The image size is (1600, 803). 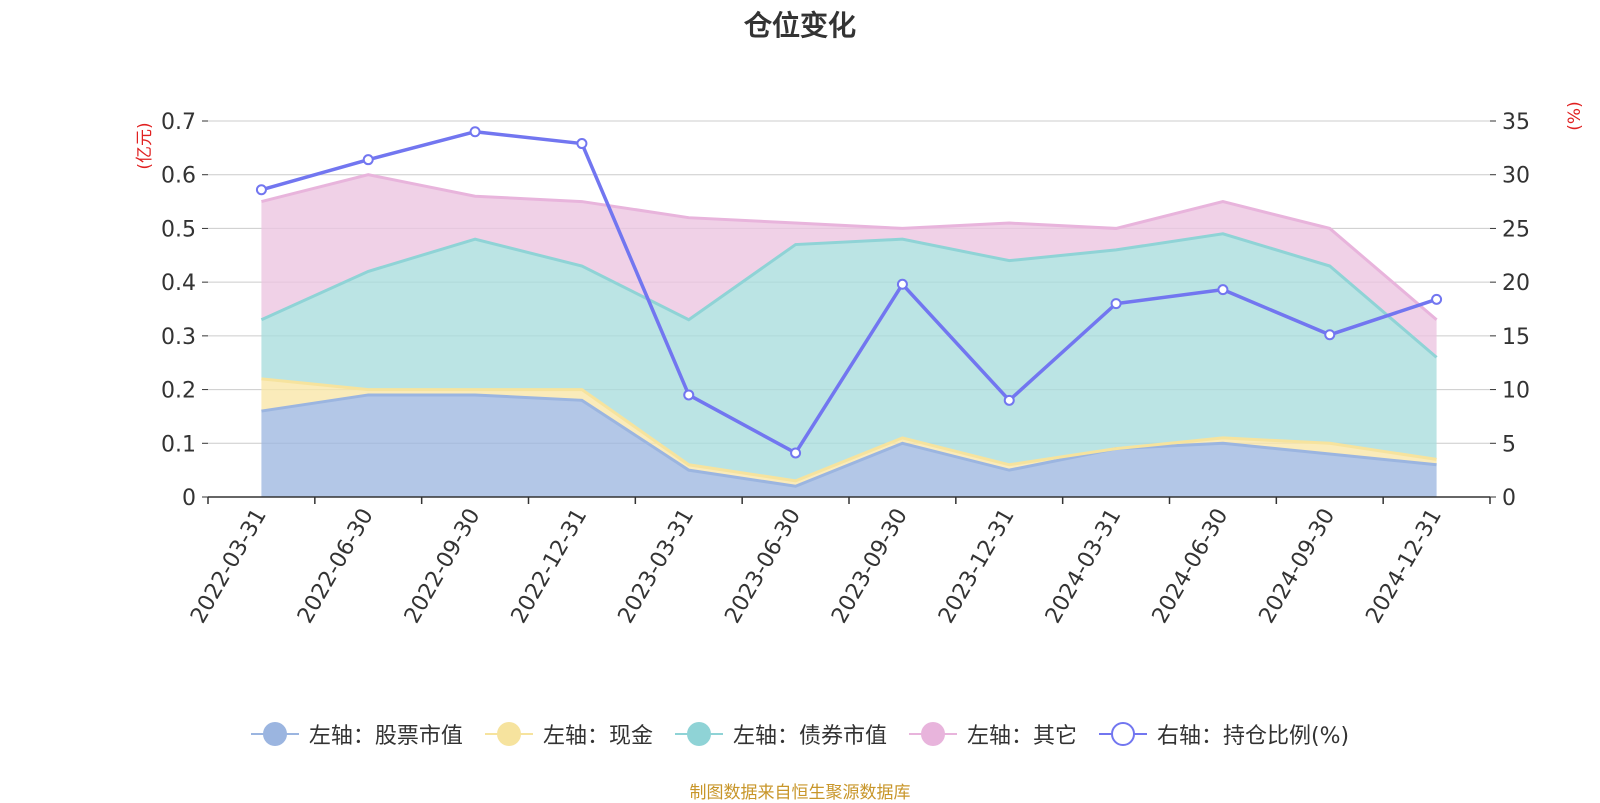 What do you see at coordinates (443, 566) in the screenshot?
I see `x-tick-label: 2022-09-30` at bounding box center [443, 566].